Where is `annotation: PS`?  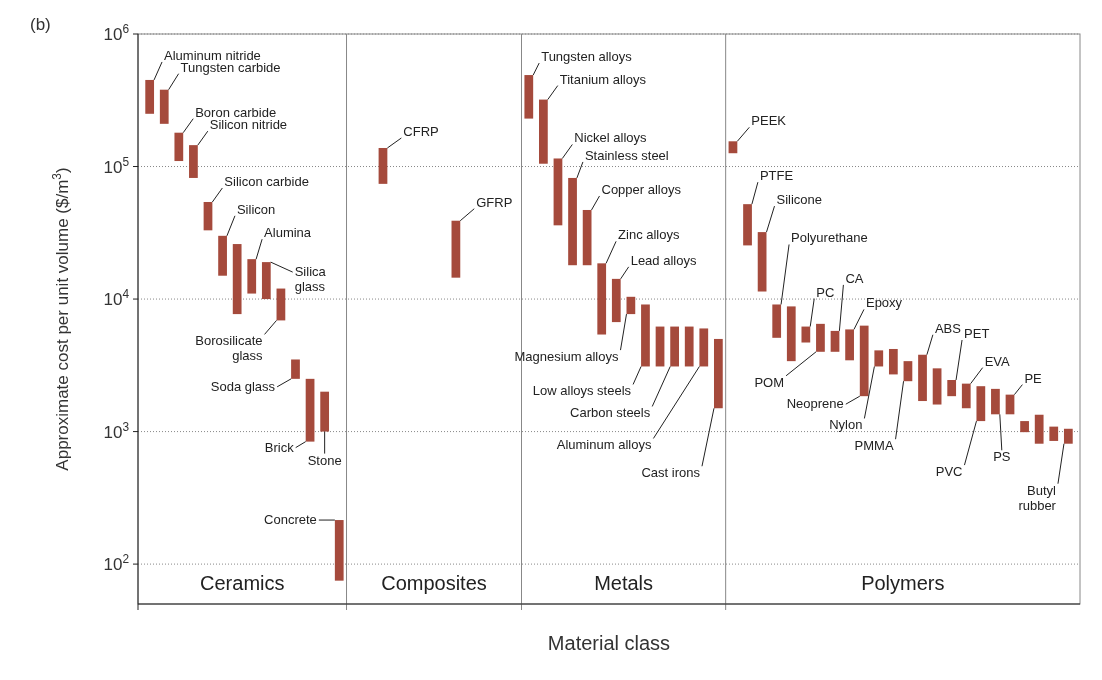
annotation: PS is located at coordinates (1002, 457).